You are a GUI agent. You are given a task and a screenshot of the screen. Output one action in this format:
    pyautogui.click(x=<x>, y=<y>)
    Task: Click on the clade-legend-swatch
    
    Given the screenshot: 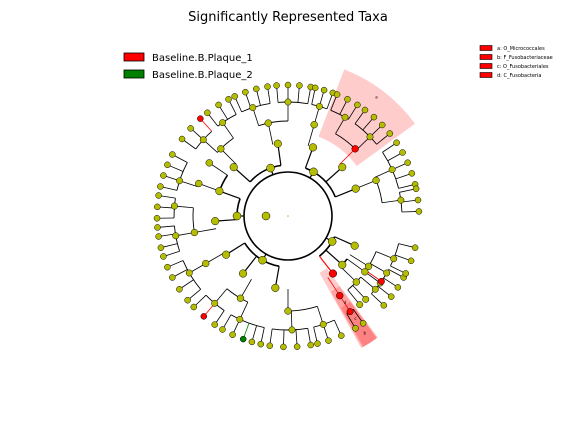 What is the action you would take?
    pyautogui.click(x=486, y=75)
    